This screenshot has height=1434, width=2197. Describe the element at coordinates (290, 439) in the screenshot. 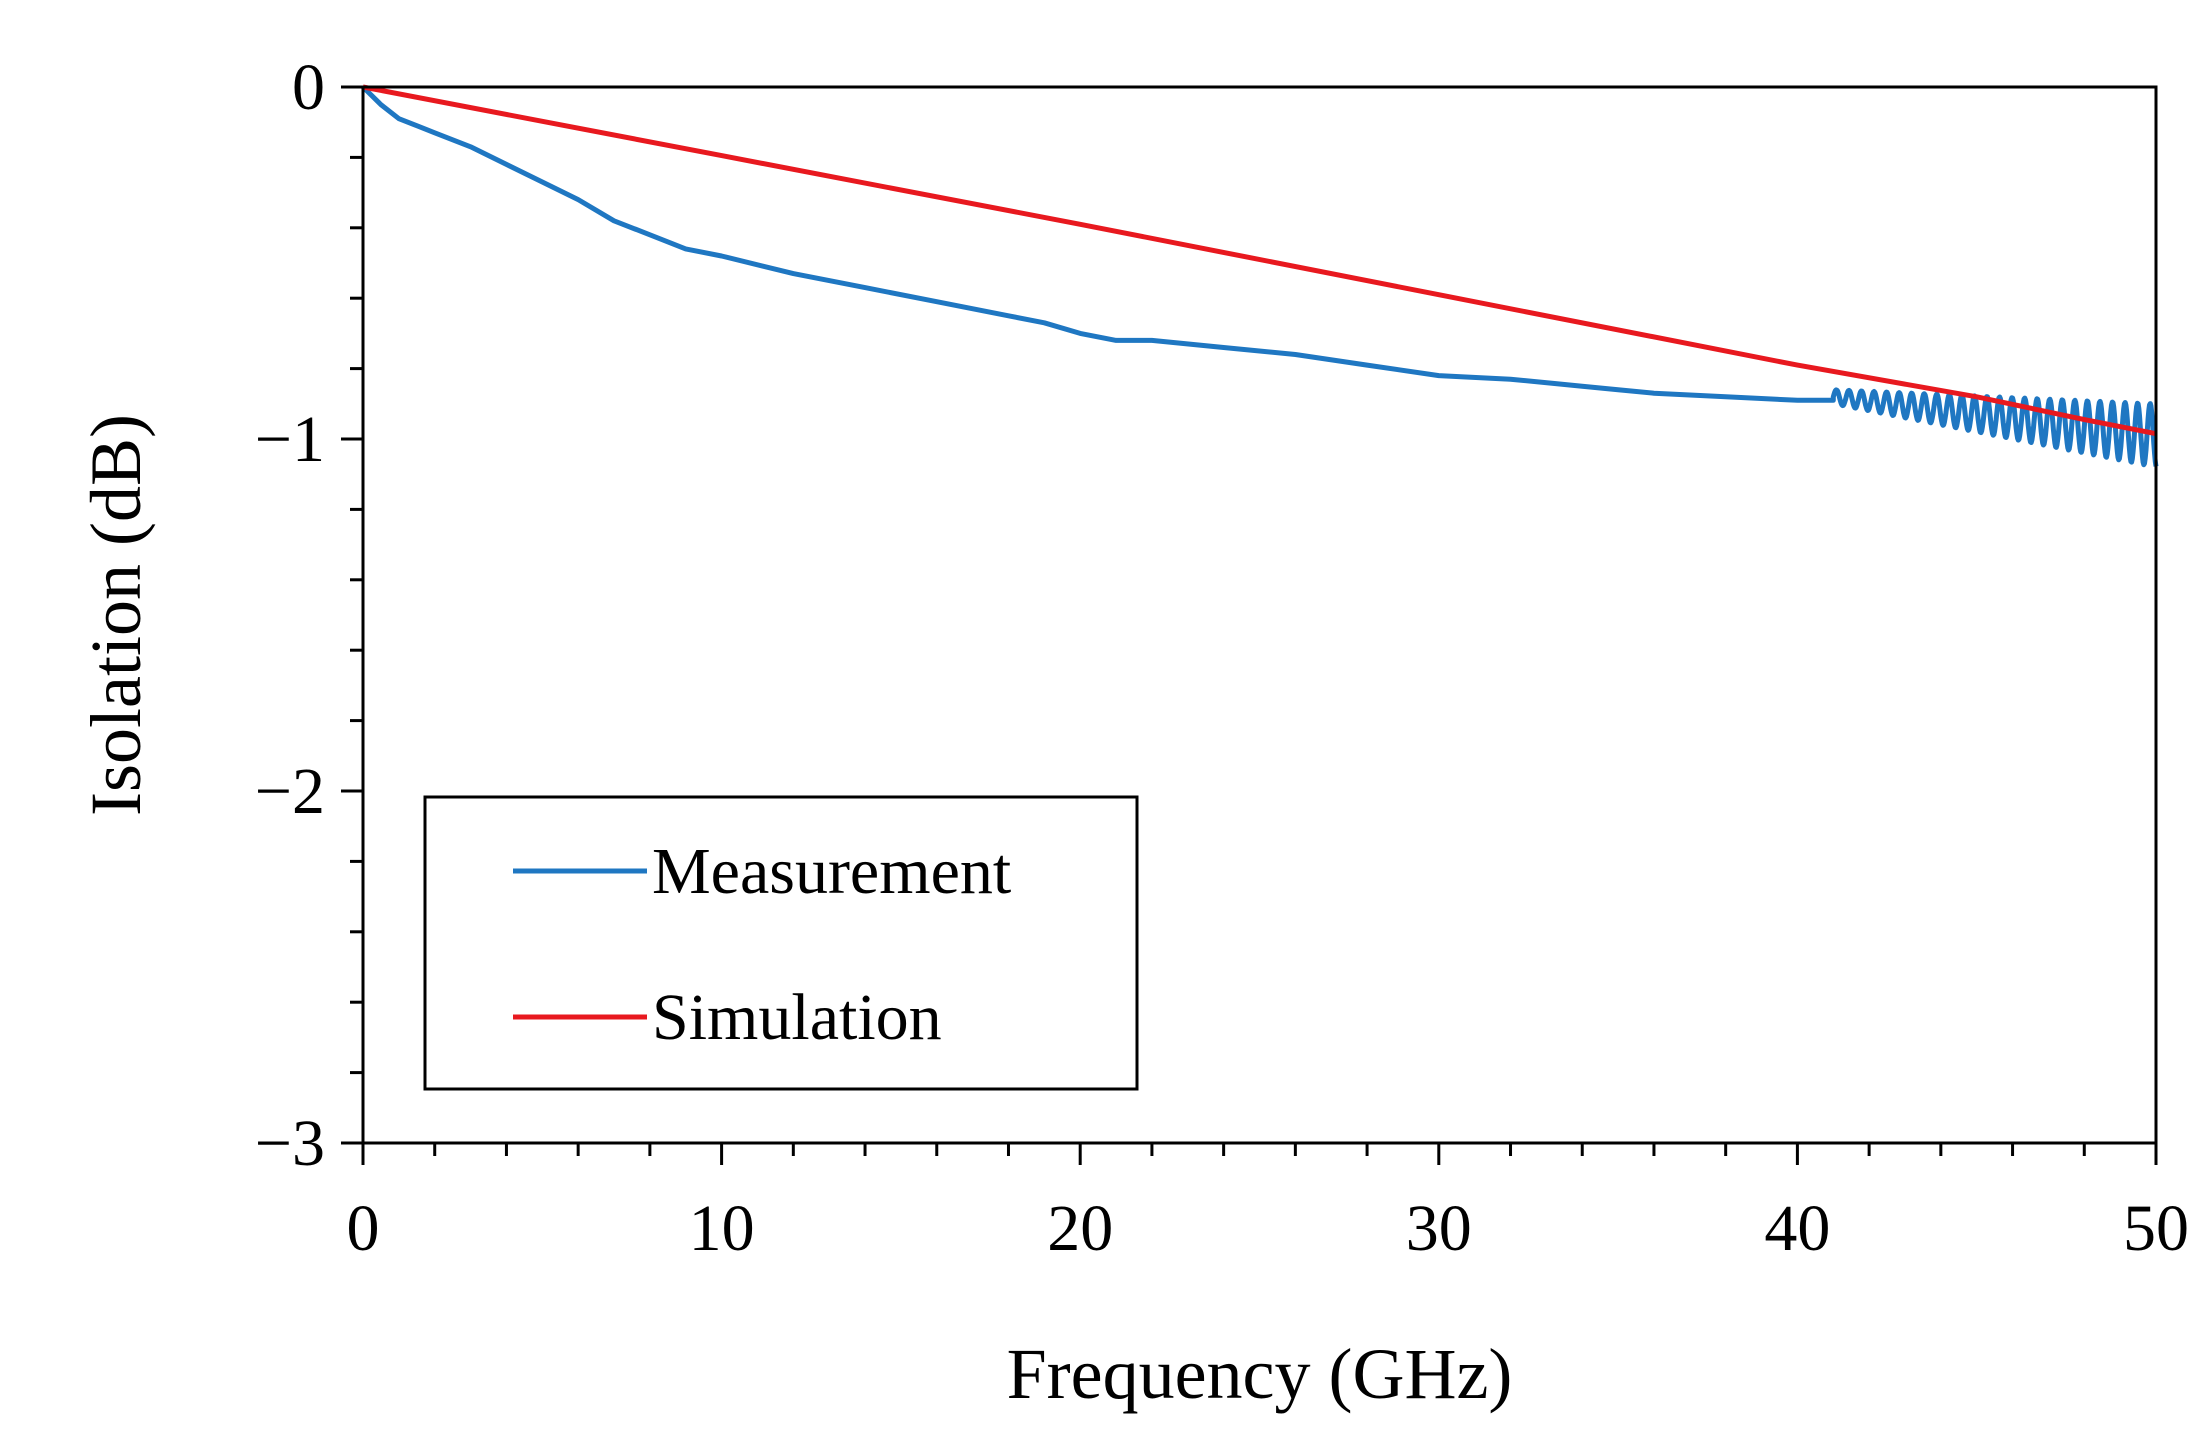

I see `y-tick-label: −1` at that location.